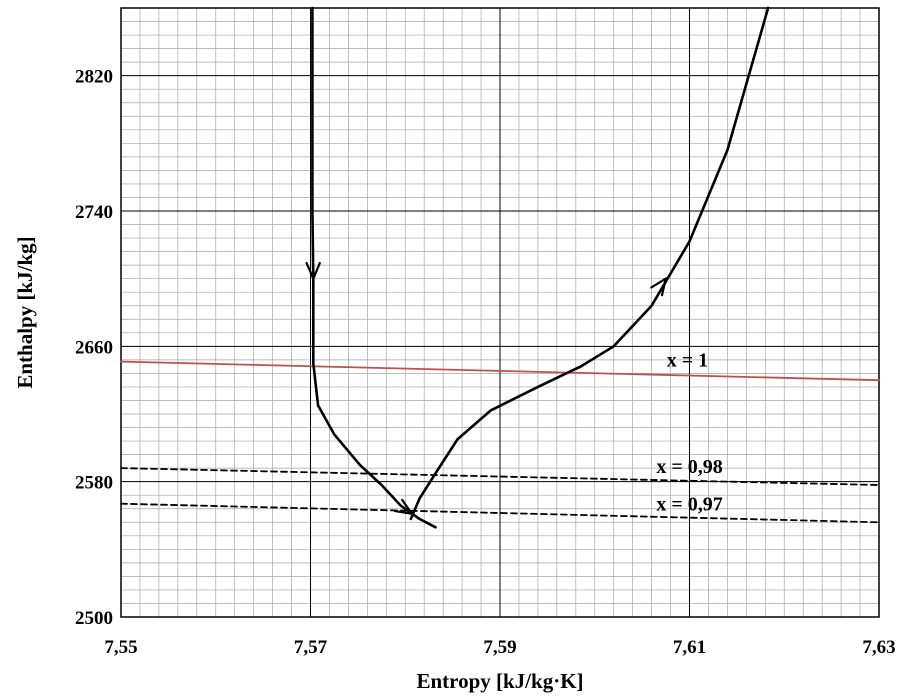 The height and width of the screenshot is (697, 907). I want to click on y-tick-label: 2660, so click(94, 347).